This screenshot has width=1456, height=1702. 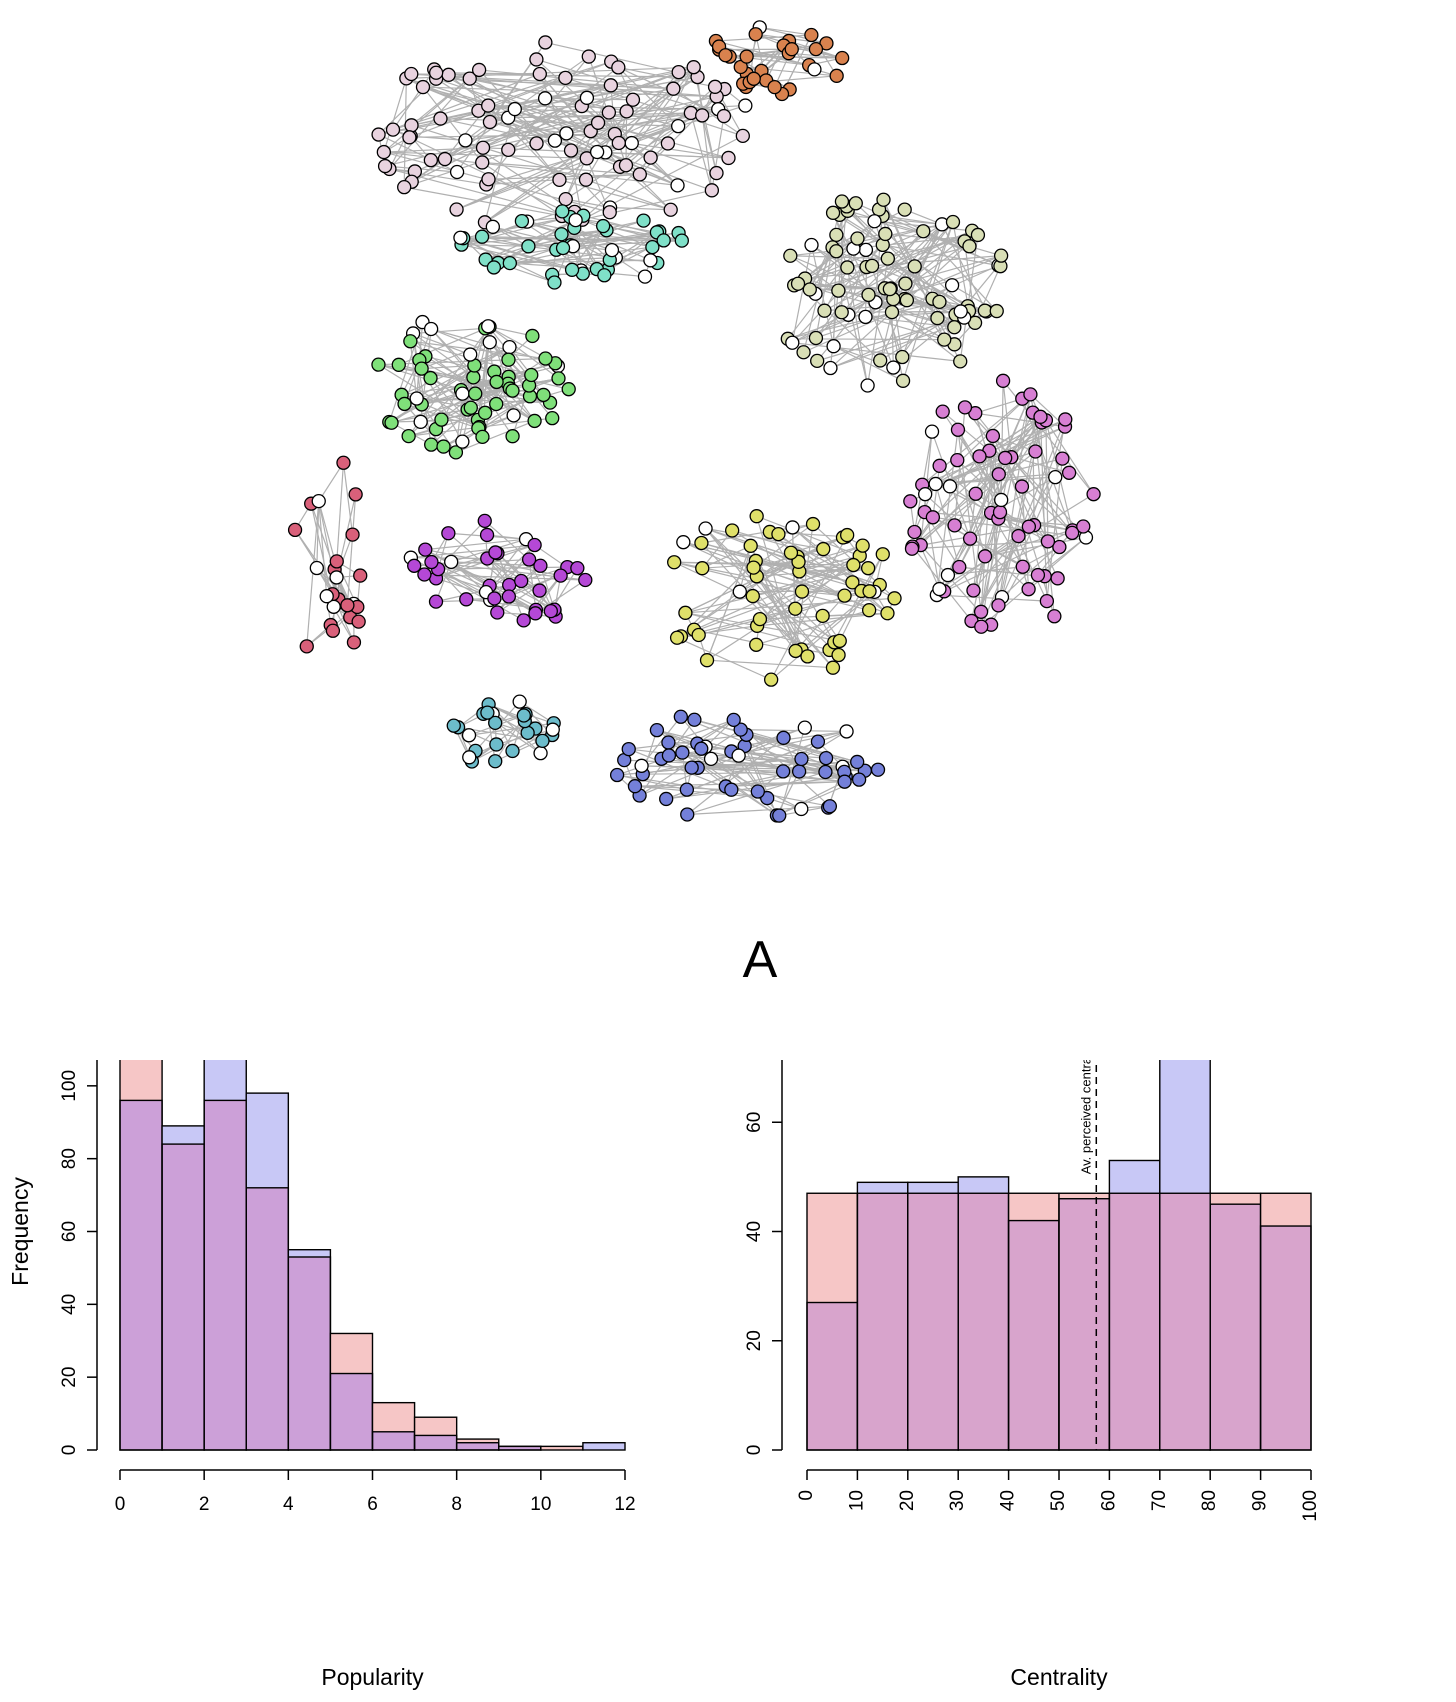 I want to click on y-tick-label: 0, so click(x=69, y=1450).